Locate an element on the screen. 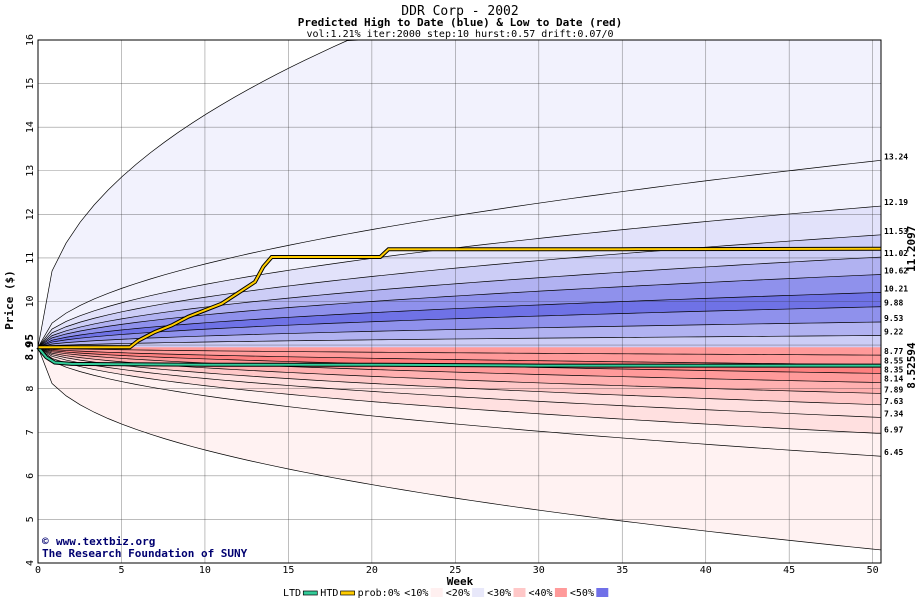  copyright-symbol: © is located at coordinates (45, 541).